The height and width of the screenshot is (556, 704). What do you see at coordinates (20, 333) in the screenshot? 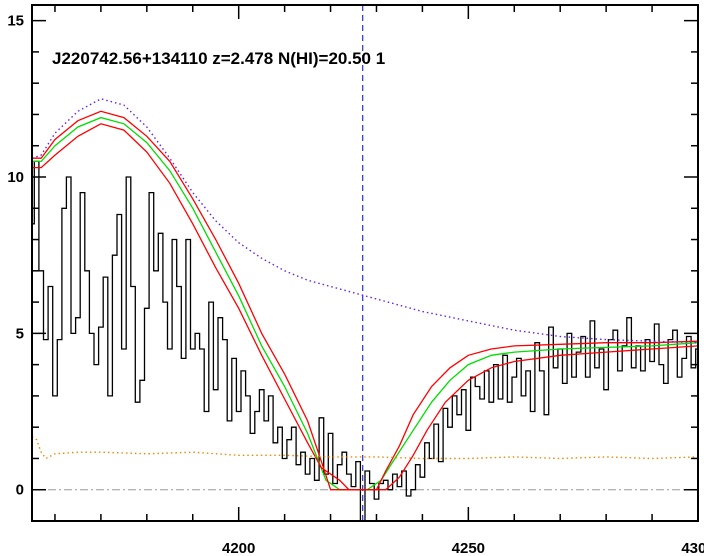
I see `y-tick-label: 5` at bounding box center [20, 333].